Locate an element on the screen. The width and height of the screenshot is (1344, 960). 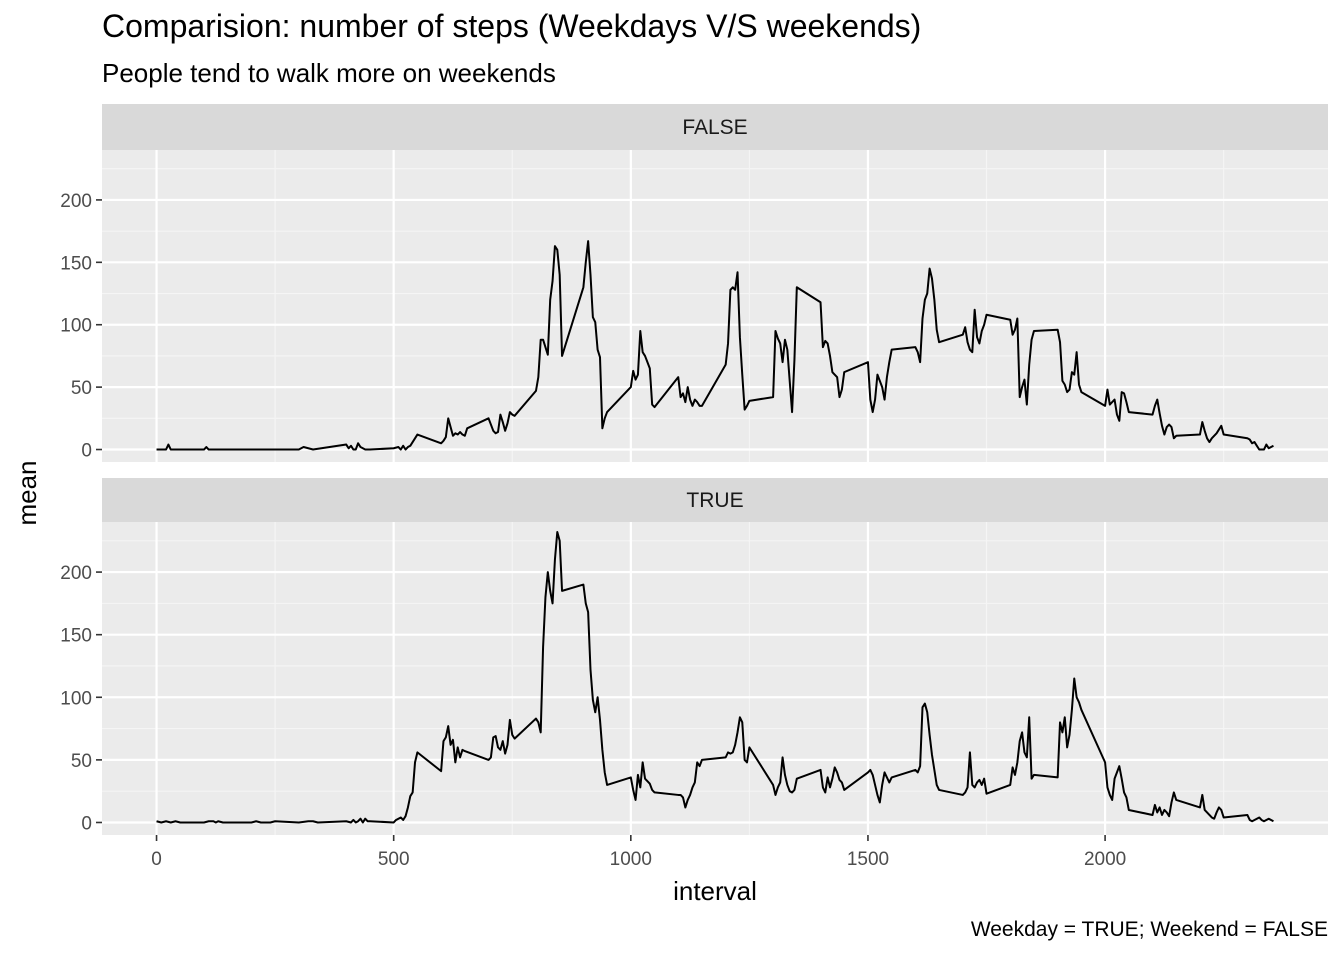
x-tick-label: 500 is located at coordinates (394, 859).